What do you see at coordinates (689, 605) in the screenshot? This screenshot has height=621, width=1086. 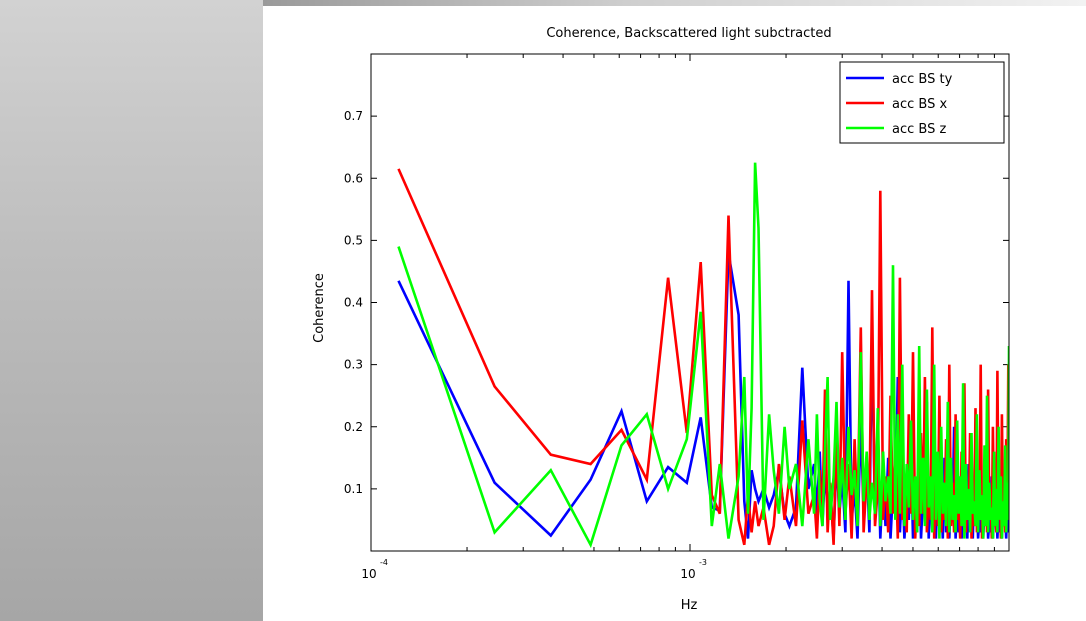 I see `x-axis-label: Hz` at bounding box center [689, 605].